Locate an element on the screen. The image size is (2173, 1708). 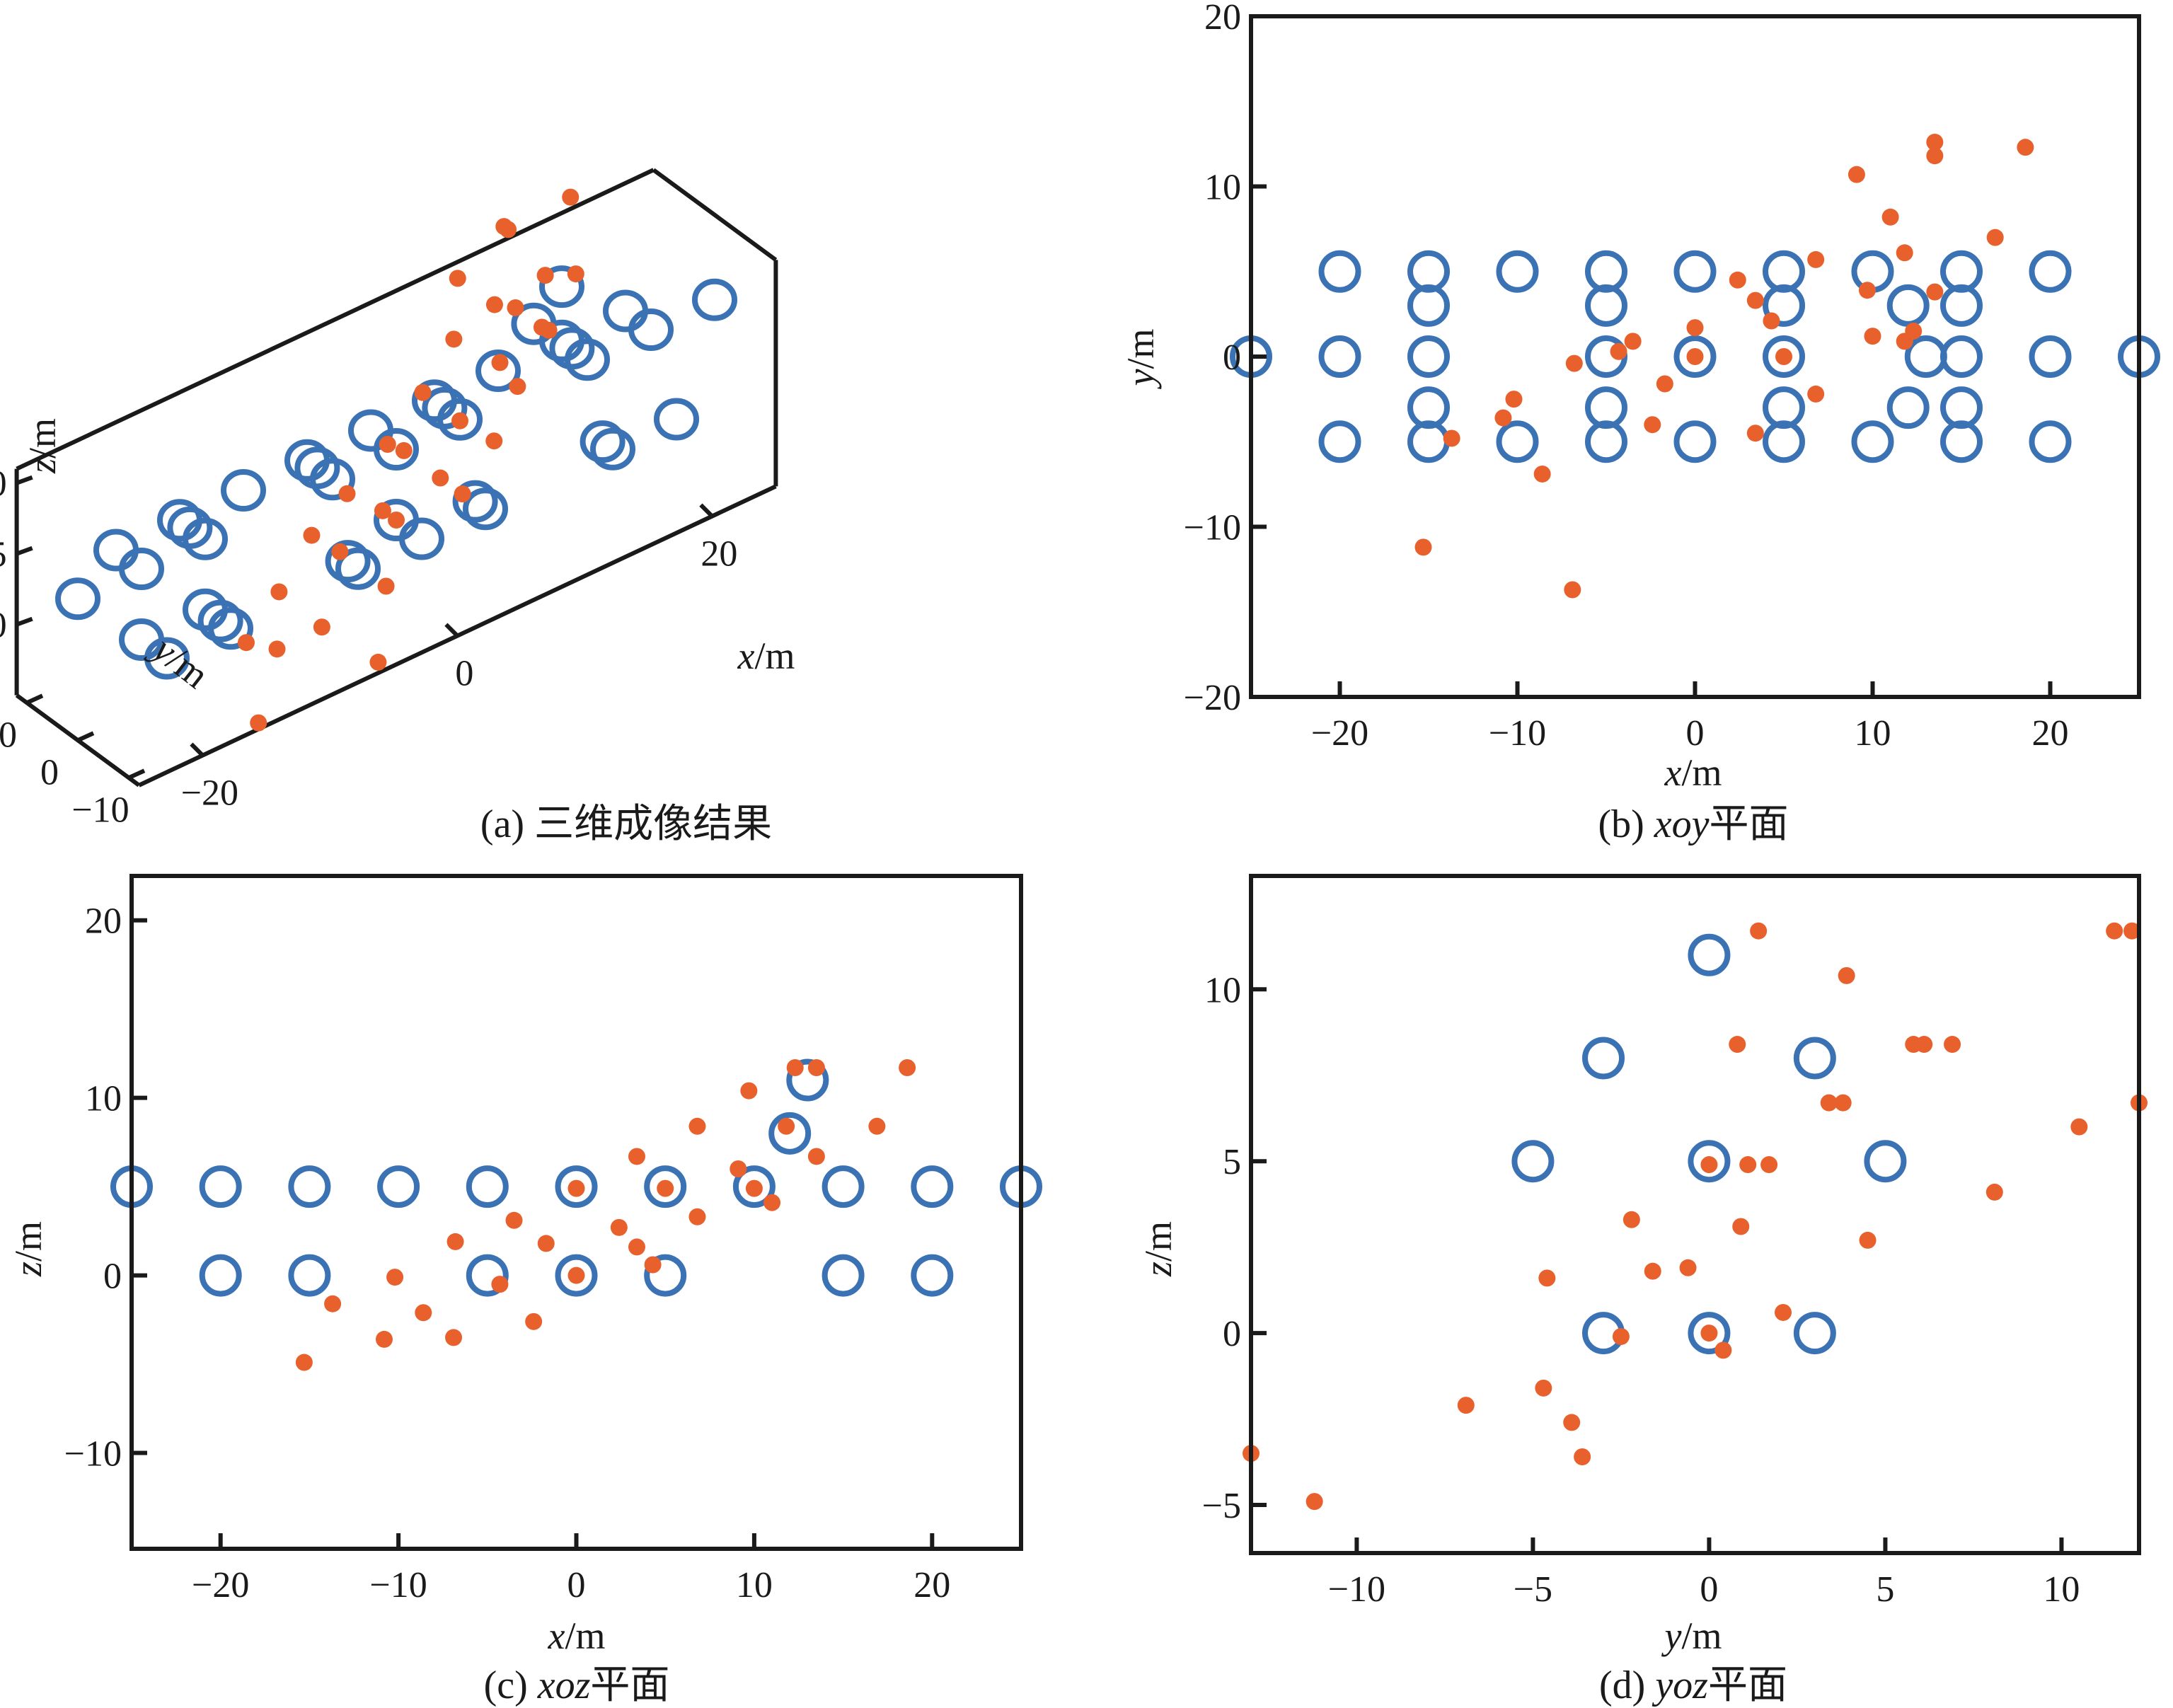
y-tick-label: 10 is located at coordinates (1222, 188).